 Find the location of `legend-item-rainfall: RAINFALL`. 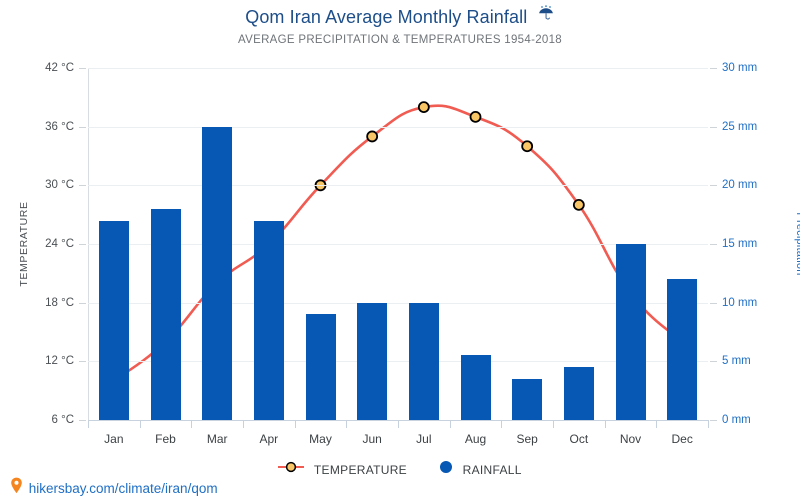

legend-item-rainfall: RAINFALL is located at coordinates (480, 469).